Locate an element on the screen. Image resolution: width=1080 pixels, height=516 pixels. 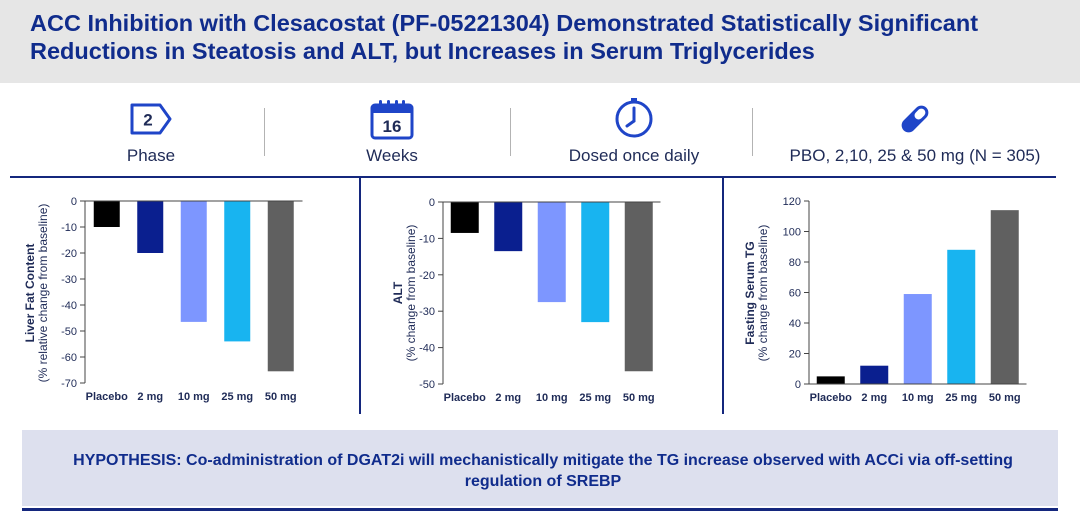
info-dosing: Dosed once daily is located at coordinates (634, 134).